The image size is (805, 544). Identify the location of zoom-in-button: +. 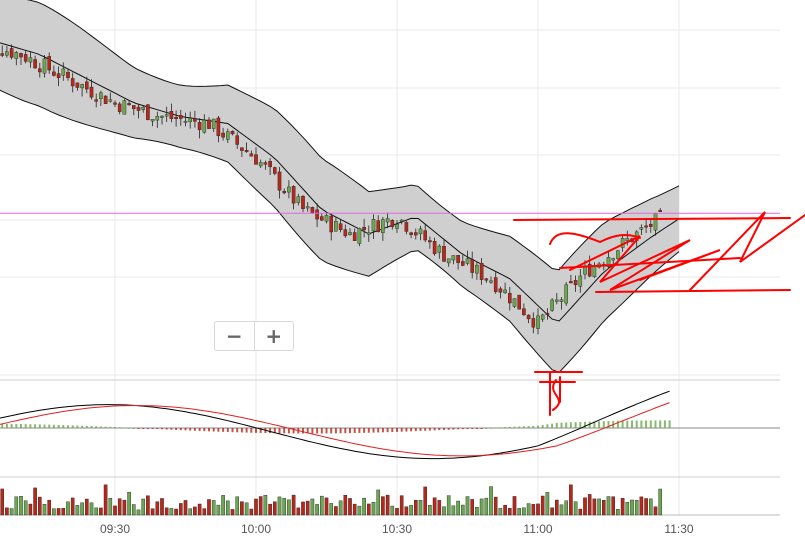
(273, 336).